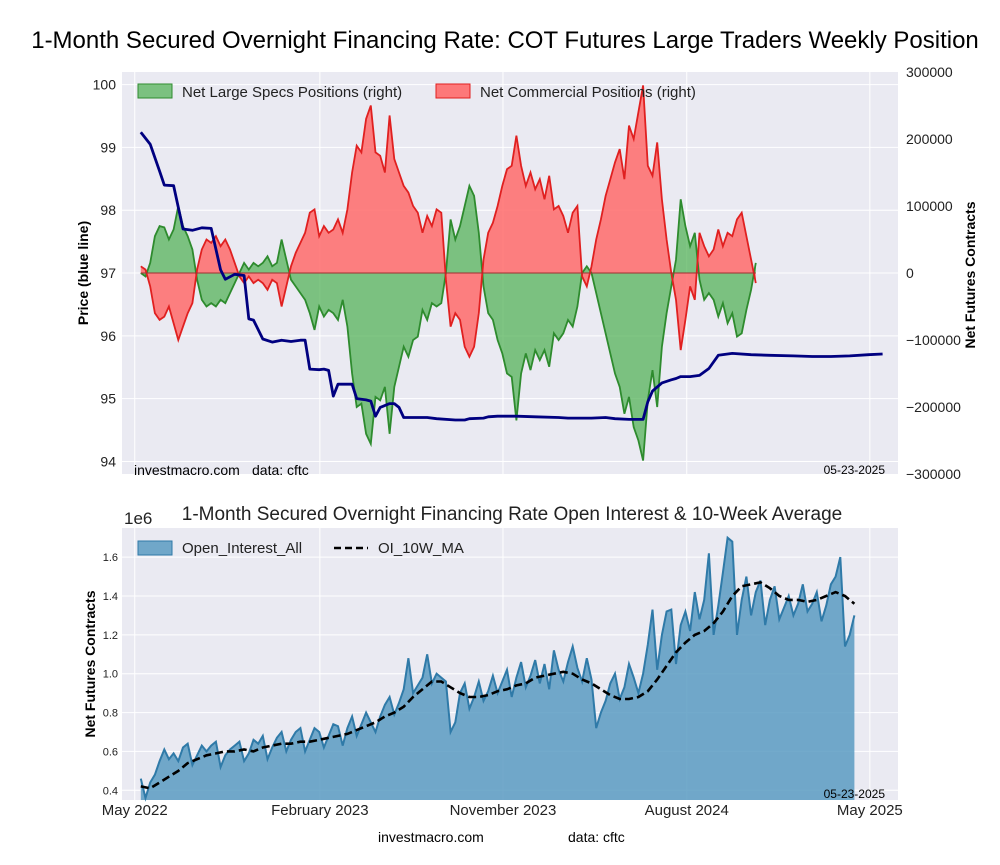 The width and height of the screenshot is (1000, 865). Describe the element at coordinates (110, 752) in the screenshot. I see `oi-tick-0.6: 0.6` at that location.